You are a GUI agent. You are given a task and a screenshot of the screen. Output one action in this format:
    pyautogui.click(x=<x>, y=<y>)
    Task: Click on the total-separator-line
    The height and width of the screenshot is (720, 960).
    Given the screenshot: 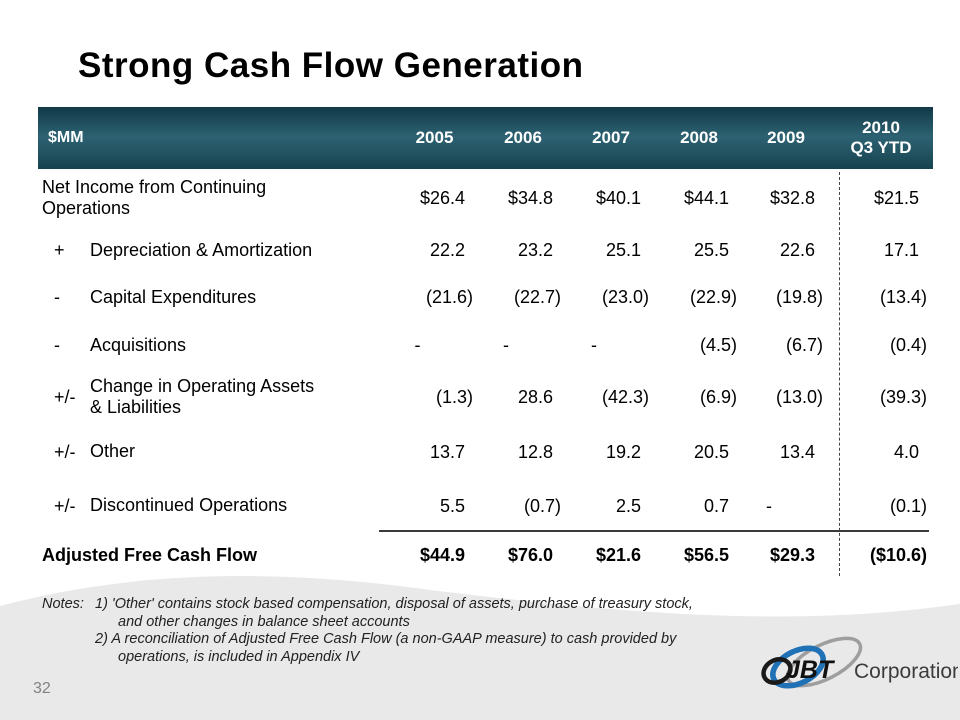 What is the action you would take?
    pyautogui.click(x=654, y=531)
    